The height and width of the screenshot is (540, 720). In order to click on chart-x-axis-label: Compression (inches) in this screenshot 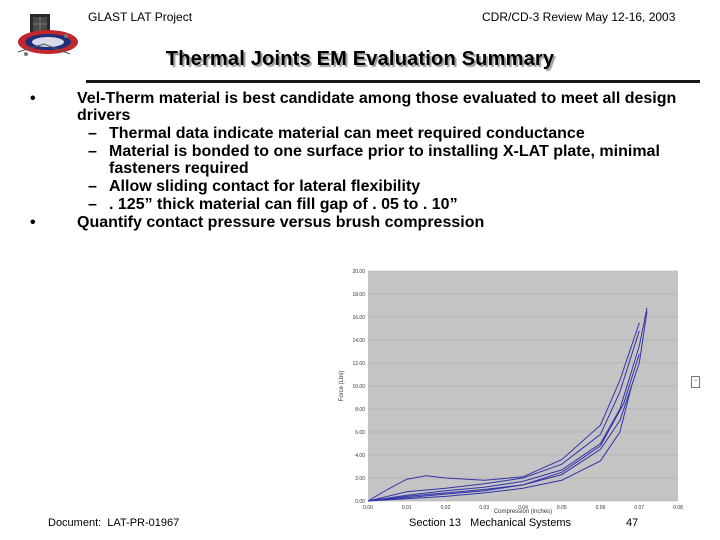, I will do `click(523, 512)`.